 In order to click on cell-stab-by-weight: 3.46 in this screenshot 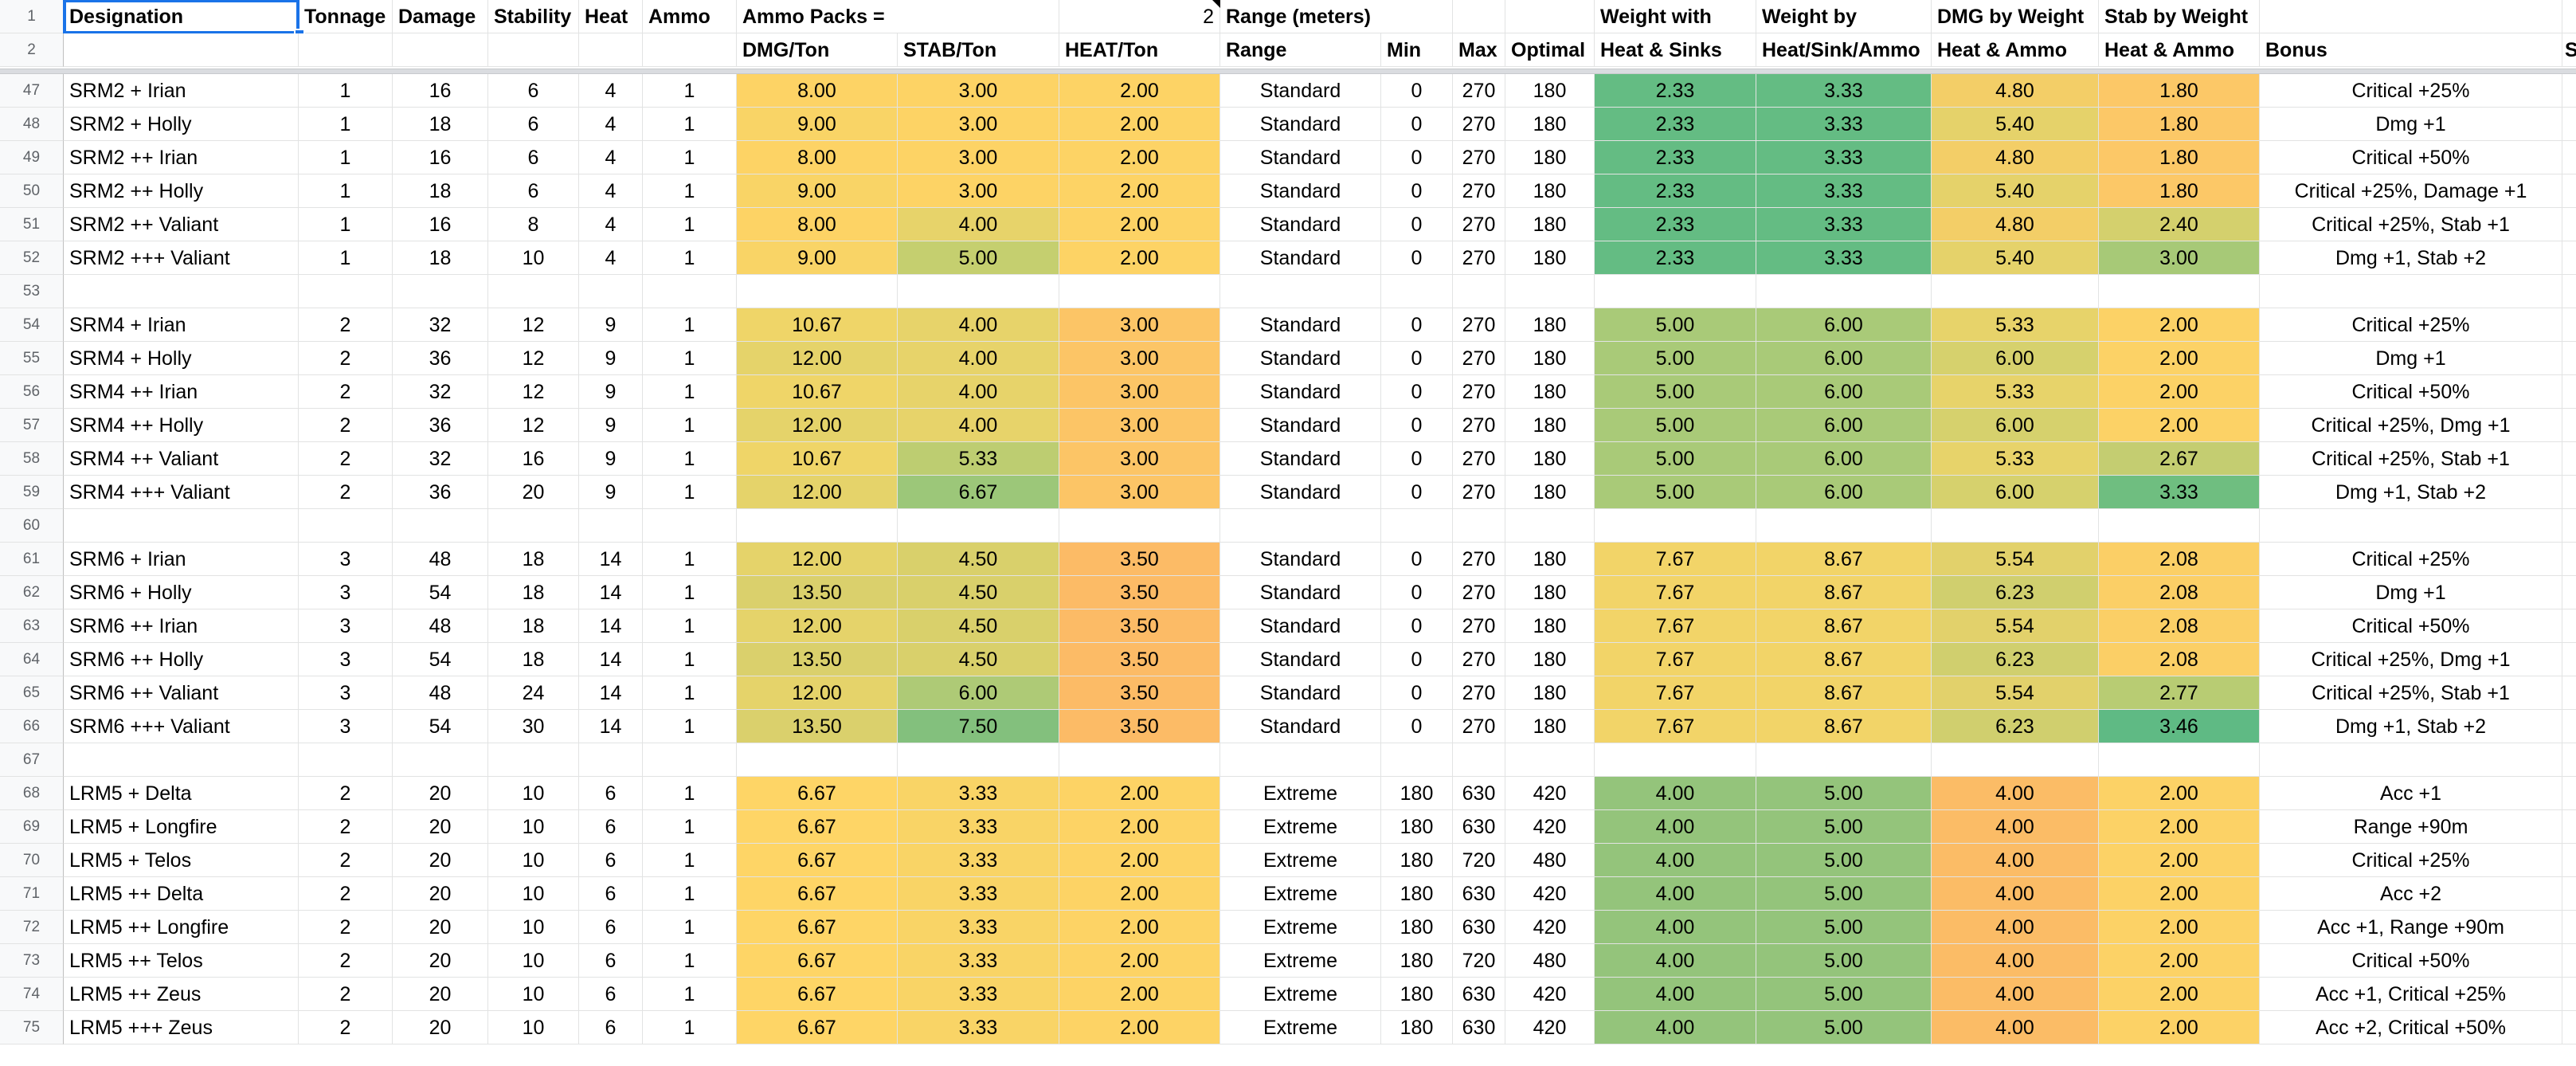, I will do `click(2179, 726)`.